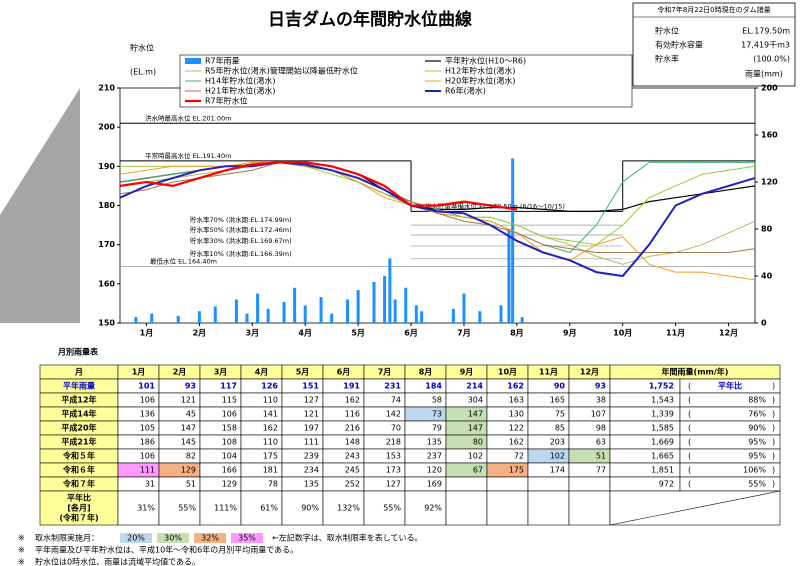 The width and height of the screenshot is (800, 566). I want to click on row-label: (令和７年), so click(78, 518).